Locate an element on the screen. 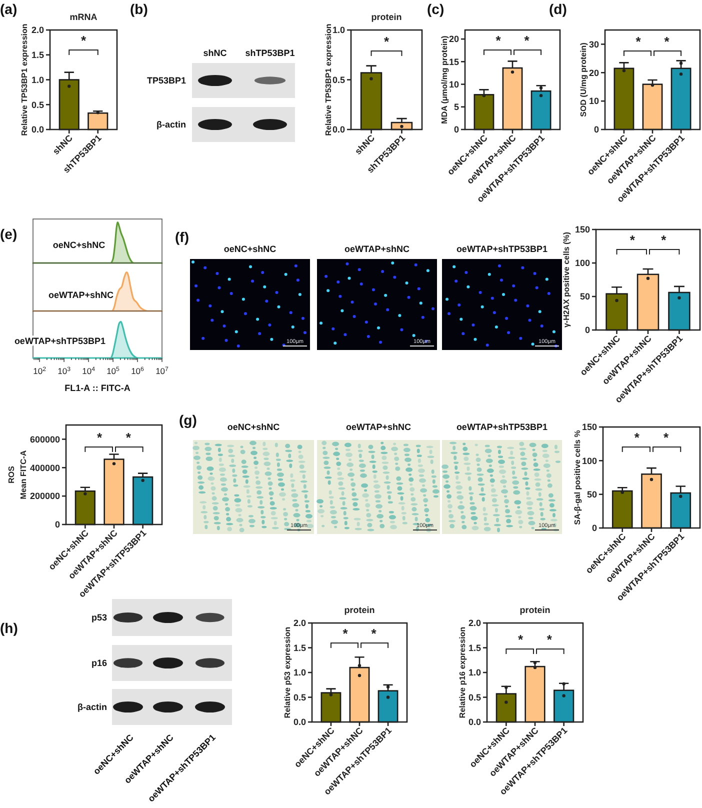 This screenshot has height=808, width=702. y-axis-title: Relative p53 expression is located at coordinates (287, 672).